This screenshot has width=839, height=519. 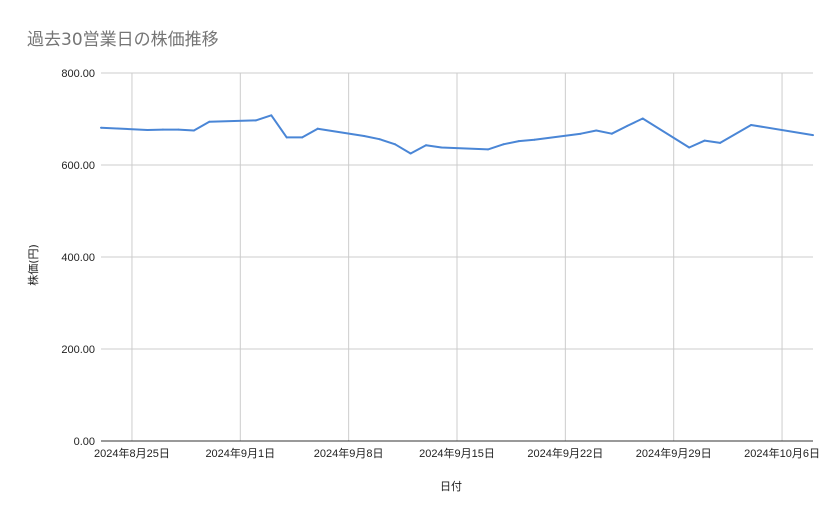 What do you see at coordinates (674, 453) in the screenshot?
I see `x-tick-label: 2024年9月29日` at bounding box center [674, 453].